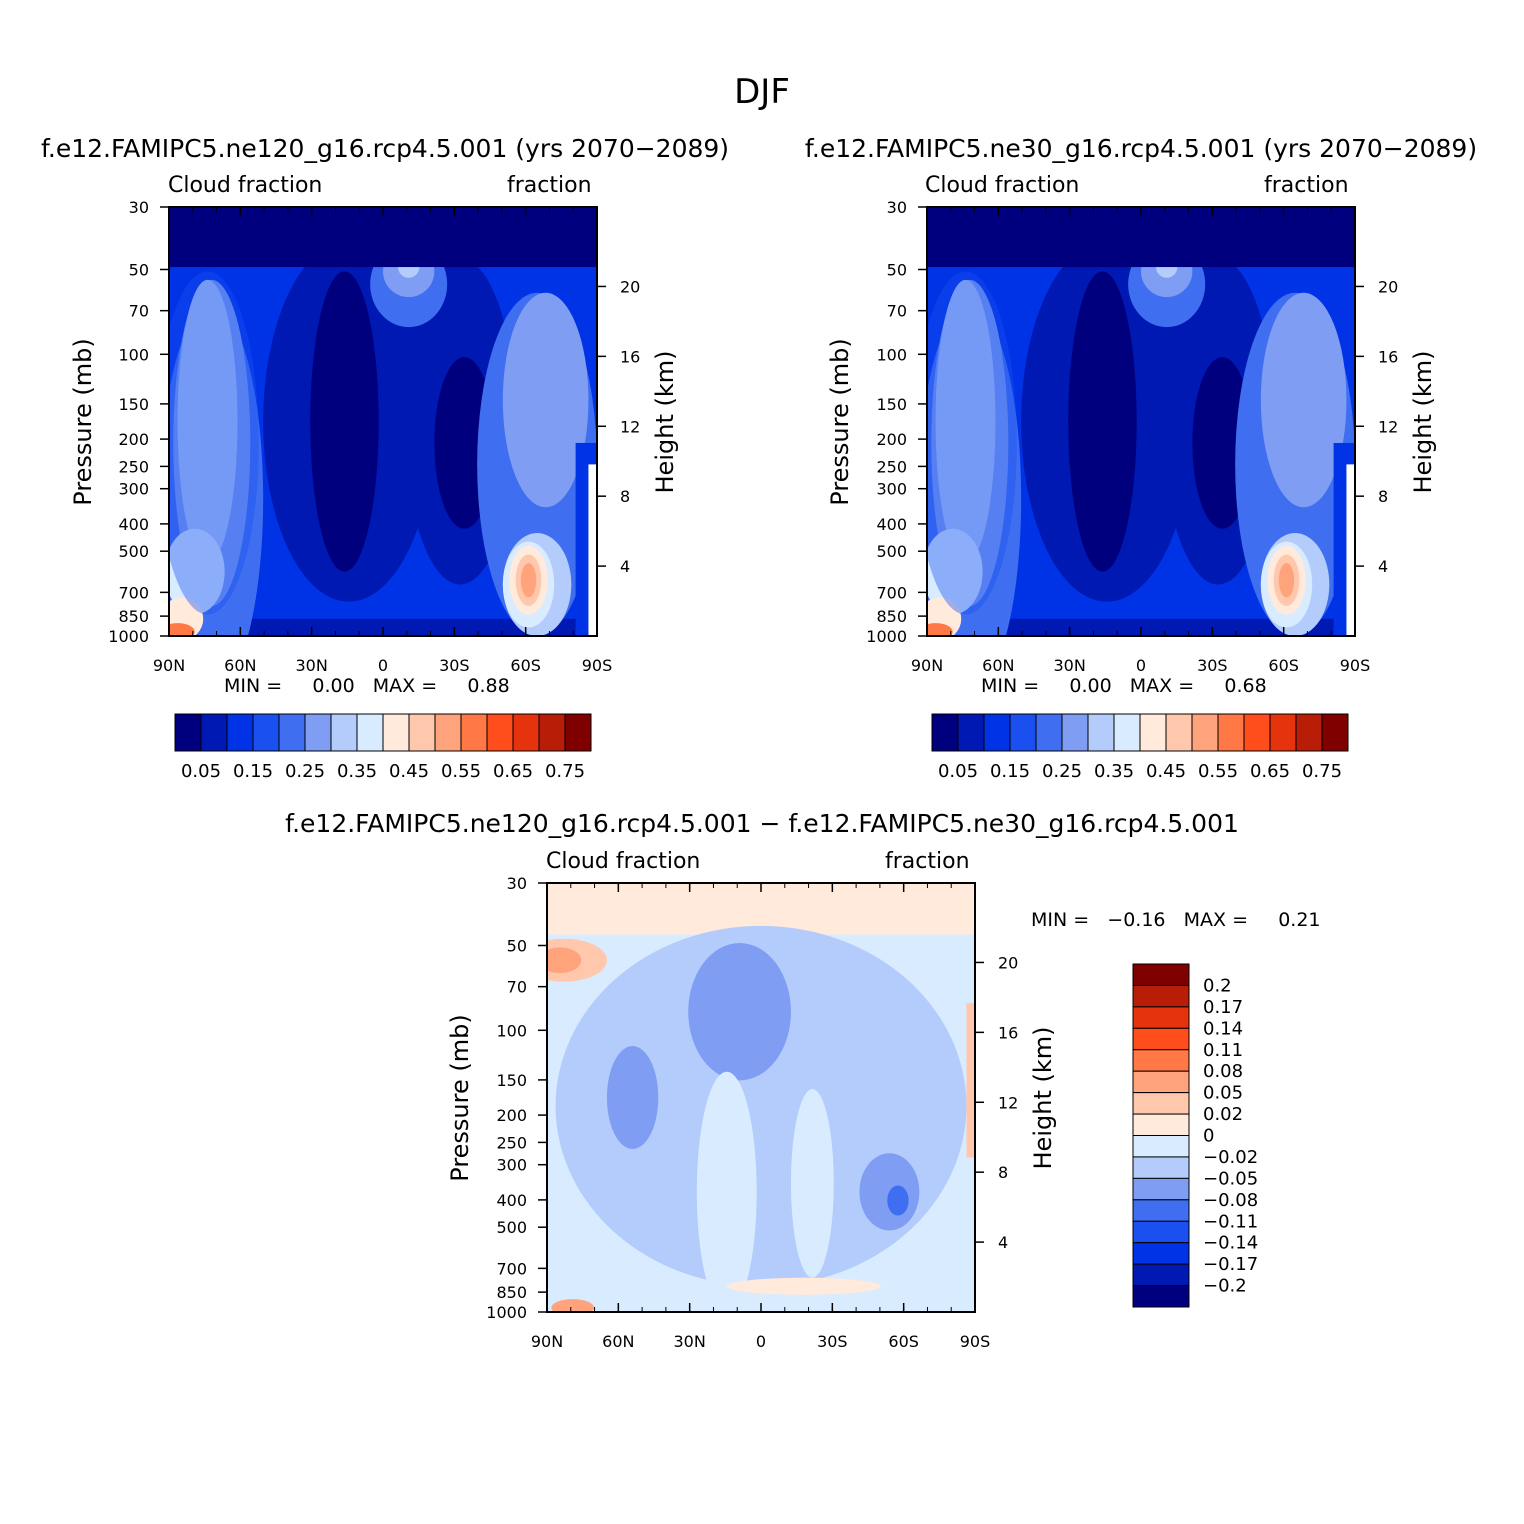 The height and width of the screenshot is (1524, 1524). I want to click on panel3-xtick-label: 30N, so click(690, 1341).